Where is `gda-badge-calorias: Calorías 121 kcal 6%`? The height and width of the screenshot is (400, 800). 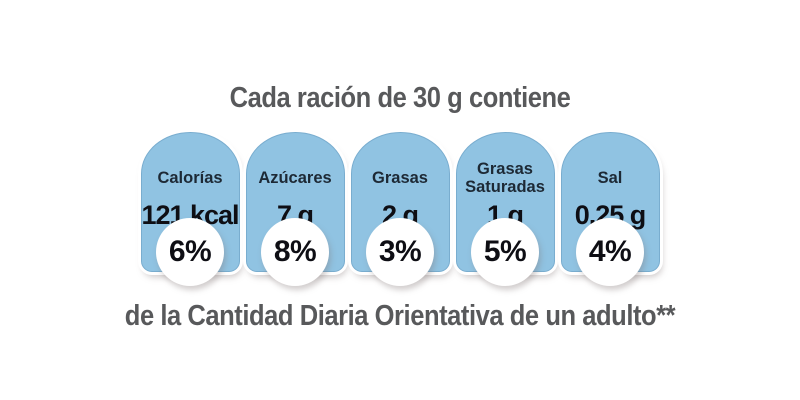
gda-badge-calorias: Calorías 121 kcal 6% is located at coordinates (190, 209).